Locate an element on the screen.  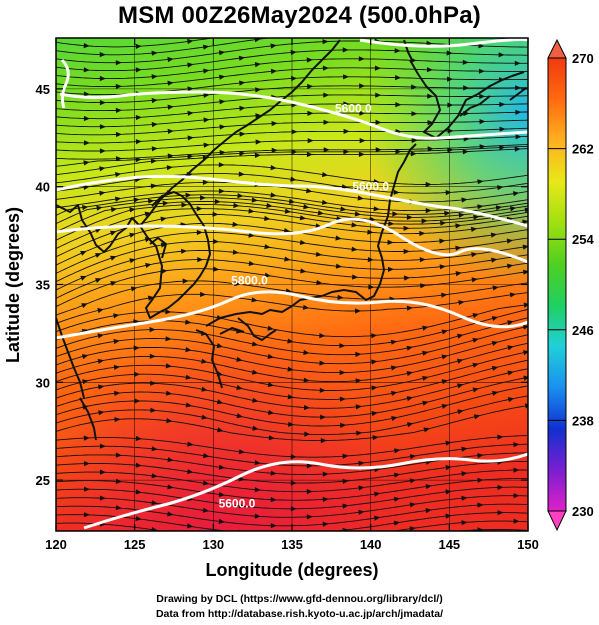
colorbar-max-arrow is located at coordinates (557, 48).